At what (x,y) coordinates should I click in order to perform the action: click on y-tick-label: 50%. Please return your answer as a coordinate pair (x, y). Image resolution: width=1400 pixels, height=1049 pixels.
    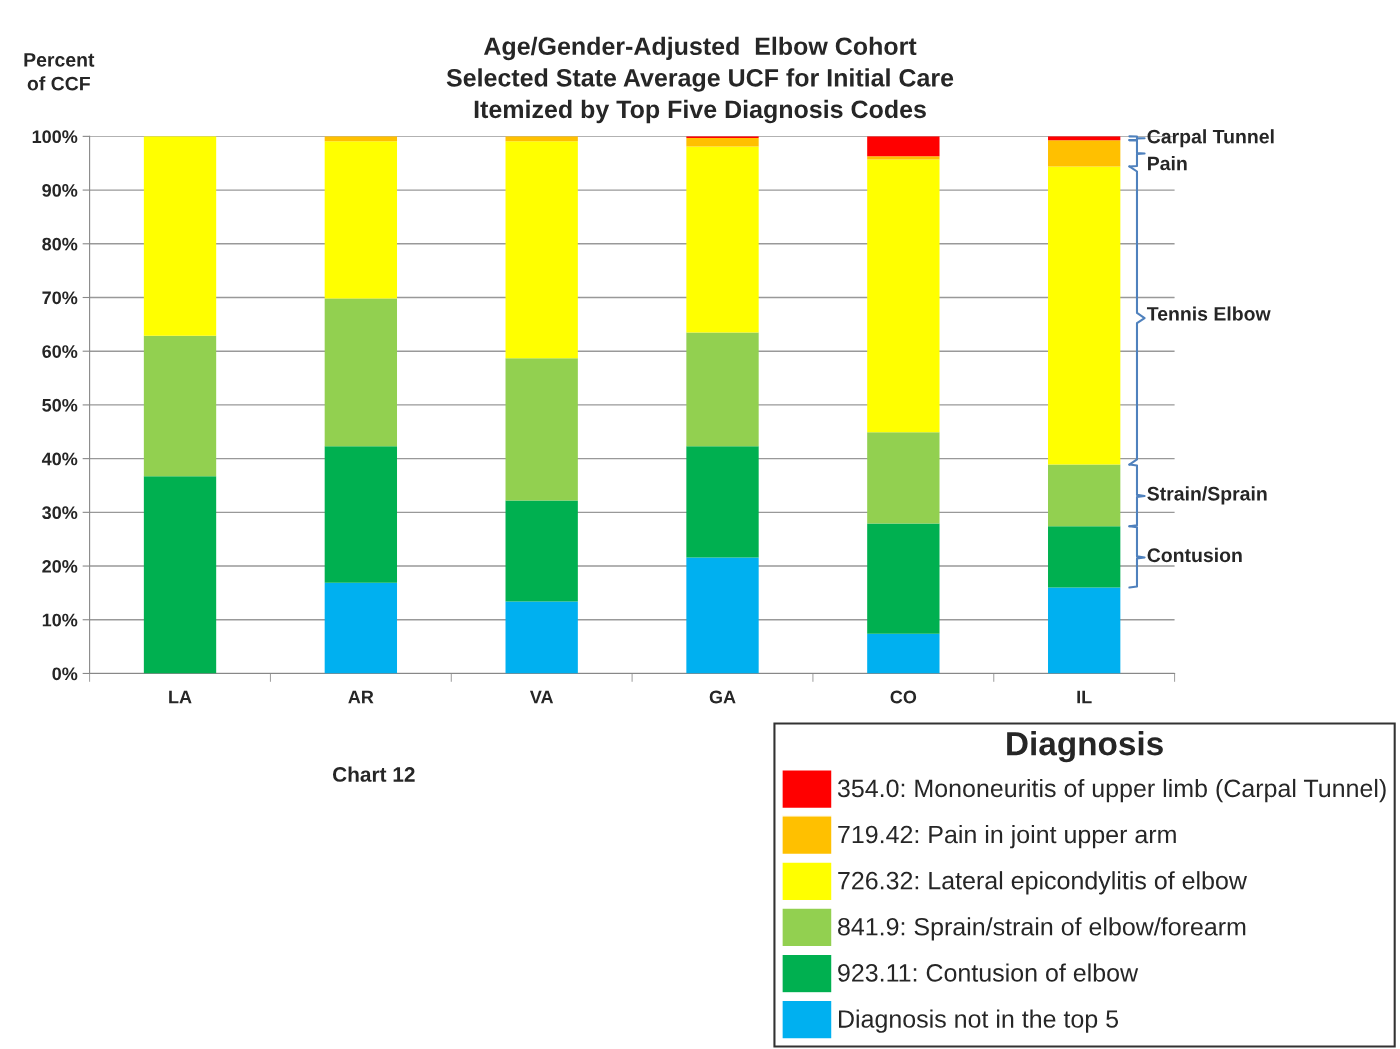
    Looking at the image, I should click on (60, 405).